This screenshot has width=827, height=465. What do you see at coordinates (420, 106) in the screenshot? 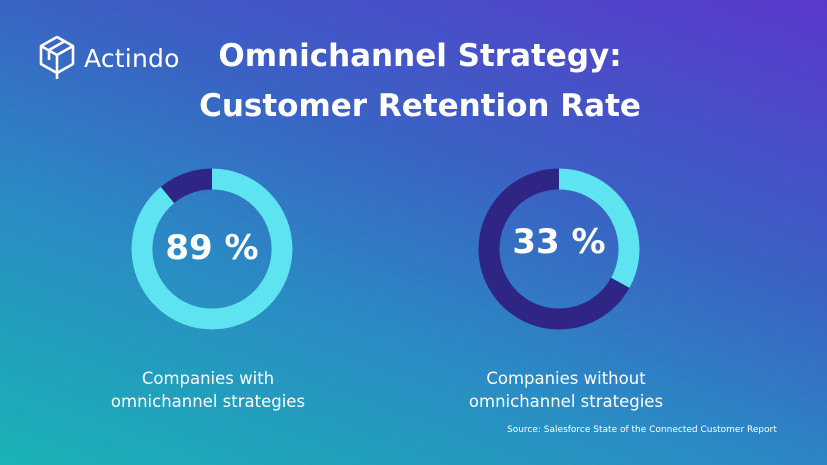
I see `title-line-2: Customer Retention Rate` at bounding box center [420, 106].